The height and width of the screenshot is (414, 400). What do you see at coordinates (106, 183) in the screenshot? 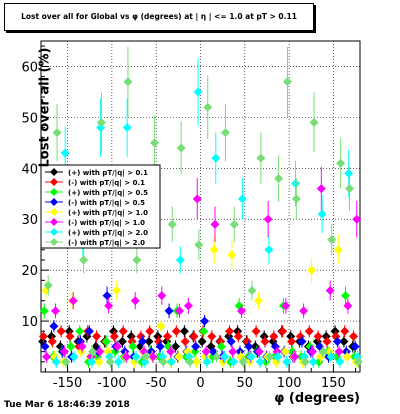
I see `legend-entry-label: (-) with pT/|q| > 0.1` at bounding box center [106, 183].